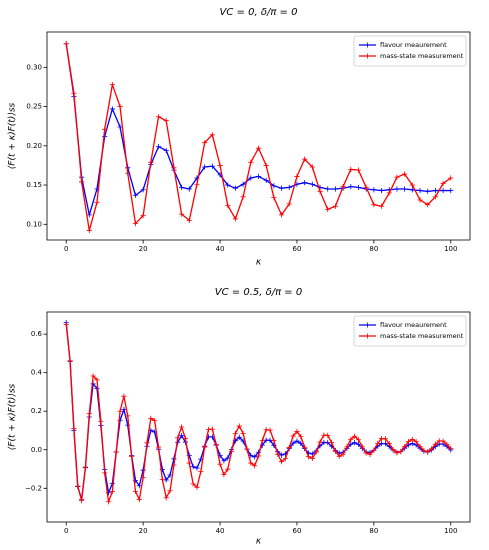  I want to click on x-tick-label: 100, so click(450, 249).